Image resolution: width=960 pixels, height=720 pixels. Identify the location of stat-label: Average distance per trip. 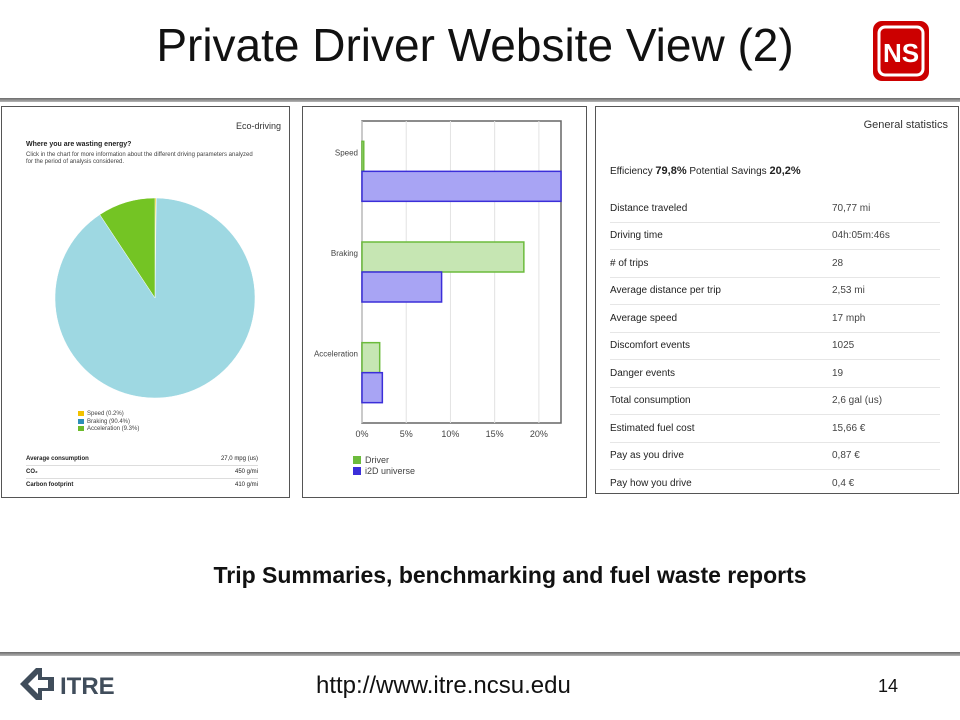
(665, 291).